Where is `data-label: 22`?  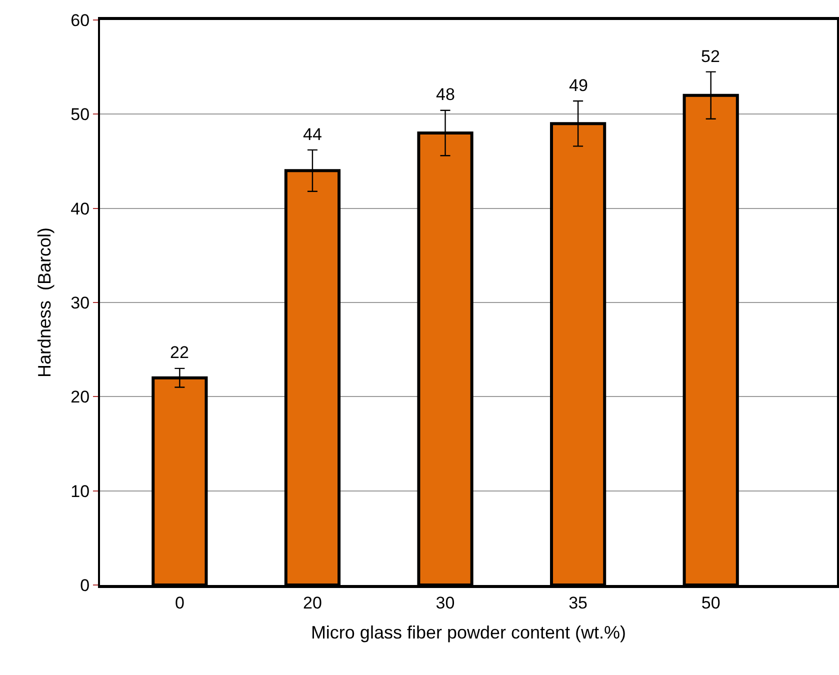 data-label: 22 is located at coordinates (179, 352).